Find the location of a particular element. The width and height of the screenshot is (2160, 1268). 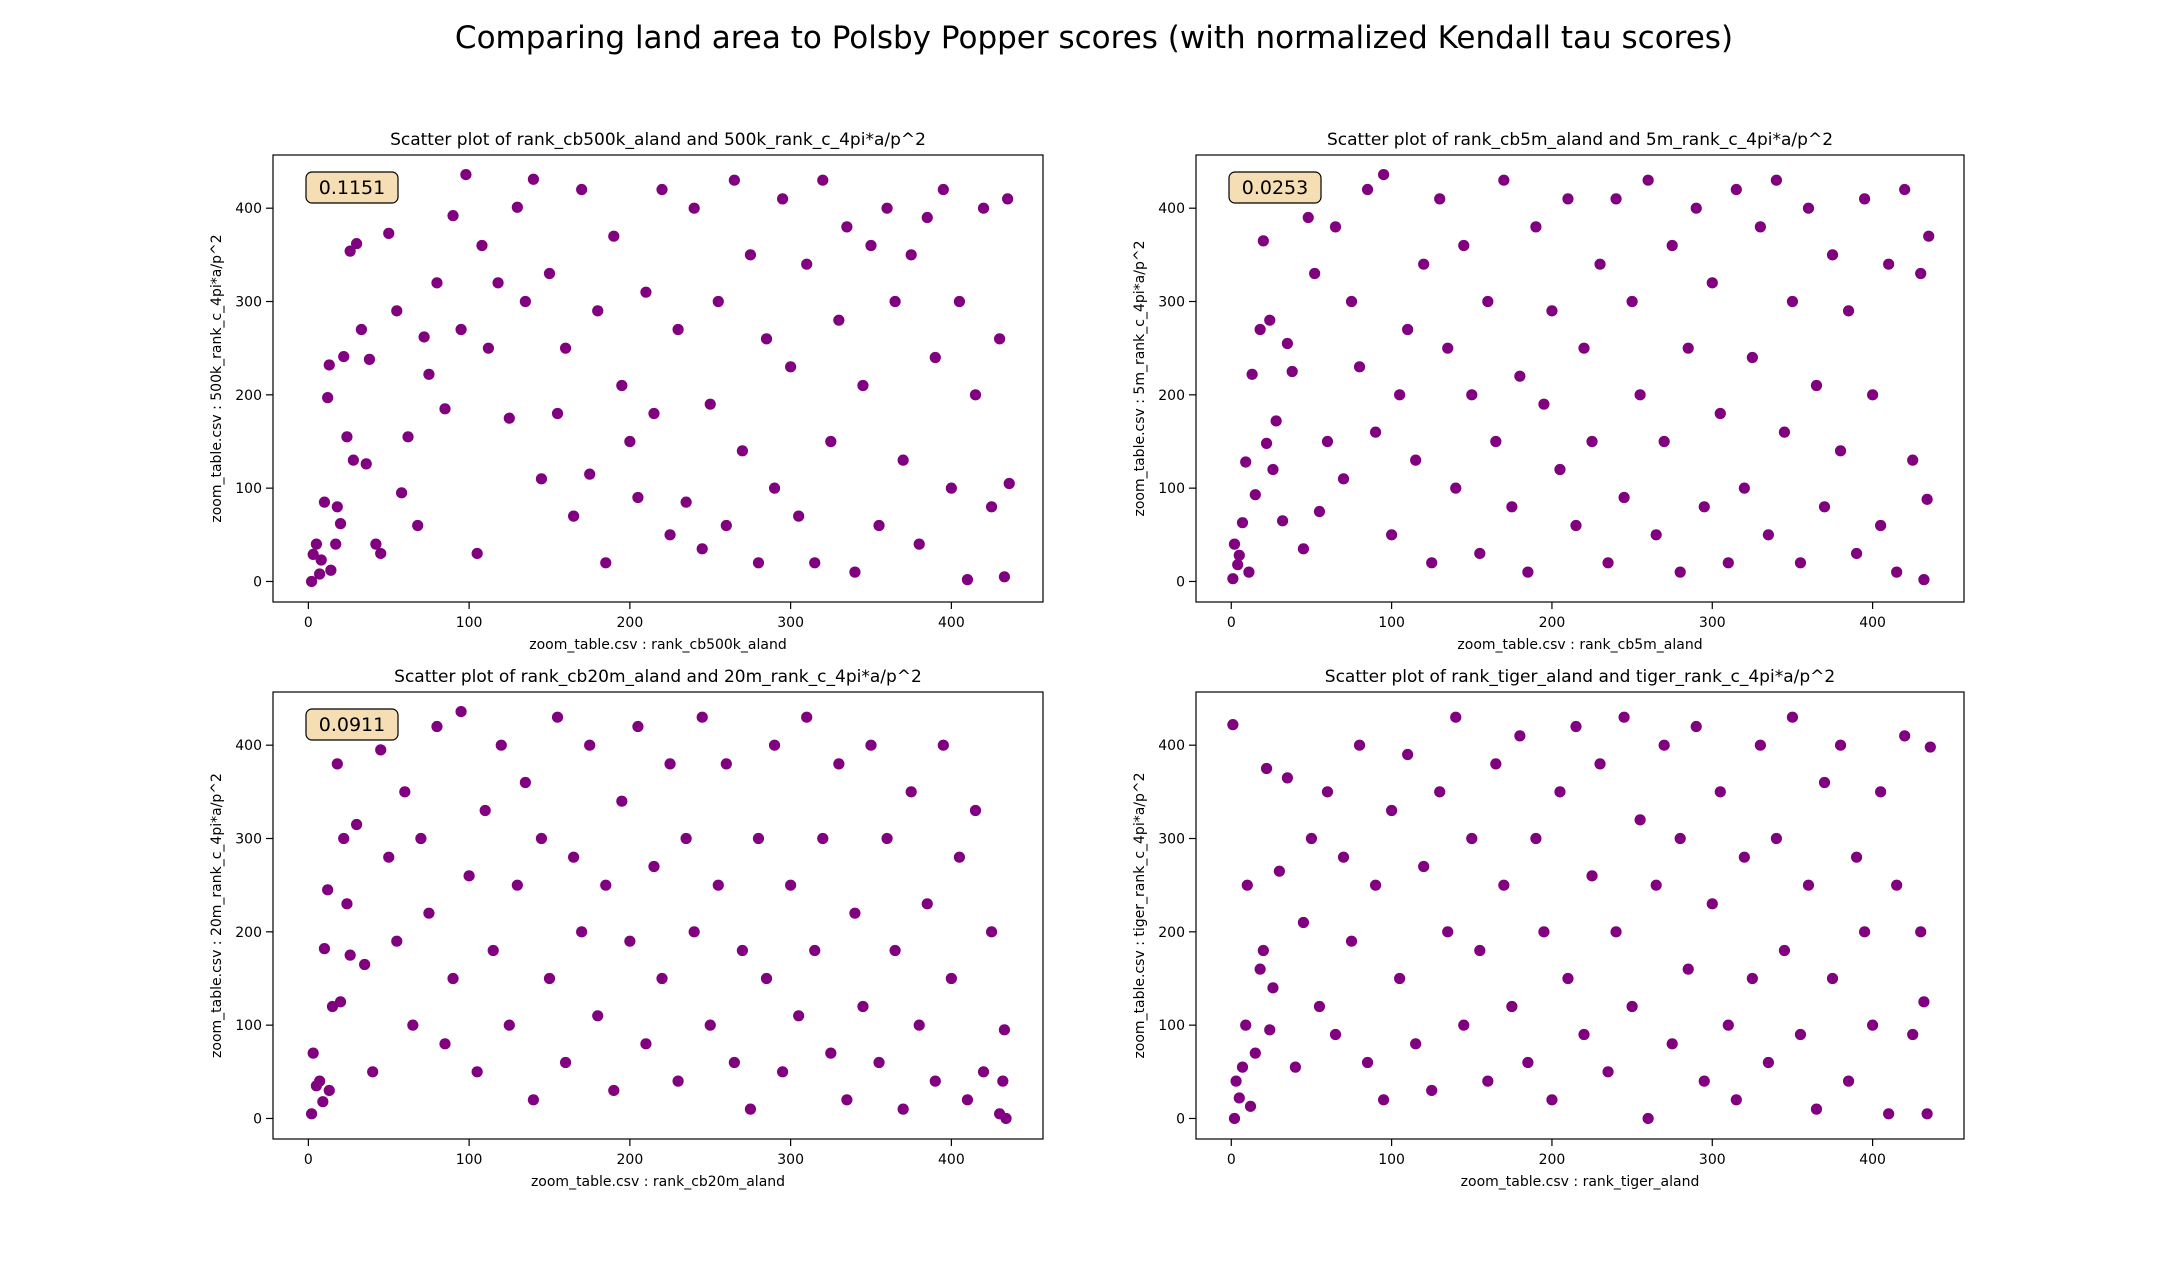

x-axis-label: zoom_table.csv : rank_cb500k_aland is located at coordinates (657, 645).